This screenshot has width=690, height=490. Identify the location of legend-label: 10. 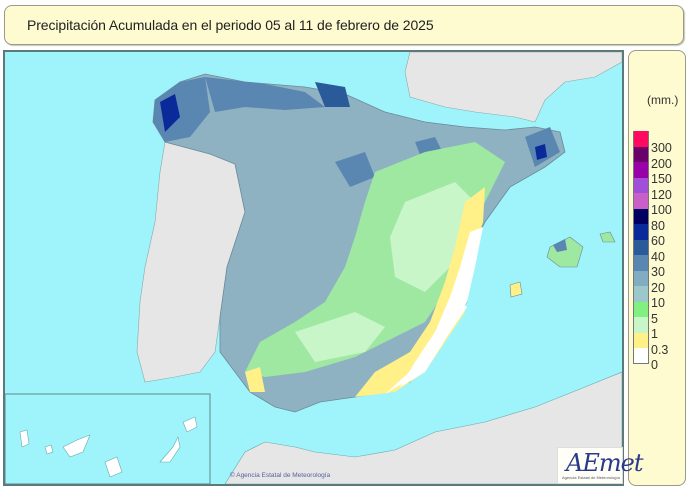
(658, 303).